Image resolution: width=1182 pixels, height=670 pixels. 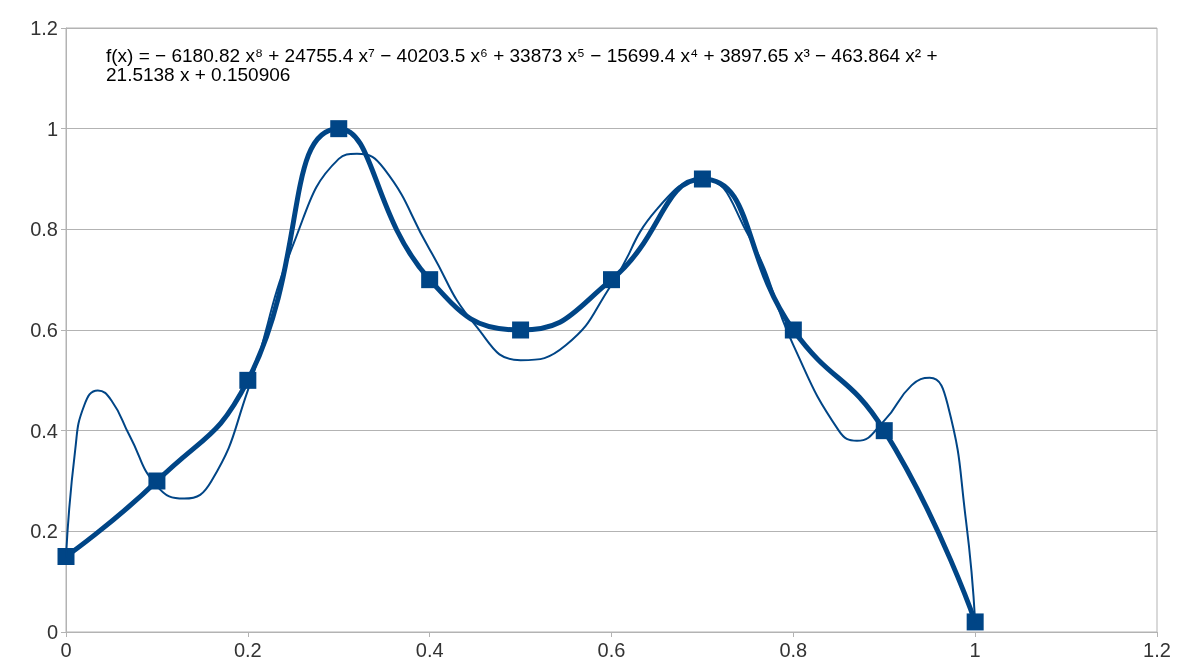 I want to click on y-tick-label: 1.2, so click(x=44, y=28).